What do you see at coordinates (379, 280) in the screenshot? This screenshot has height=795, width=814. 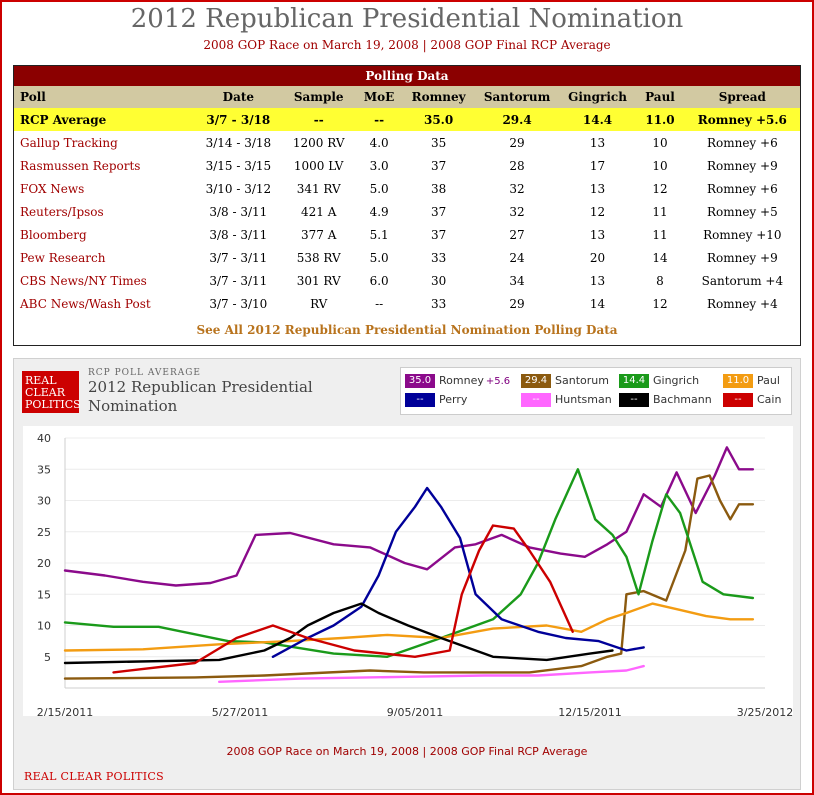 I see `table-cell: 6.0` at bounding box center [379, 280].